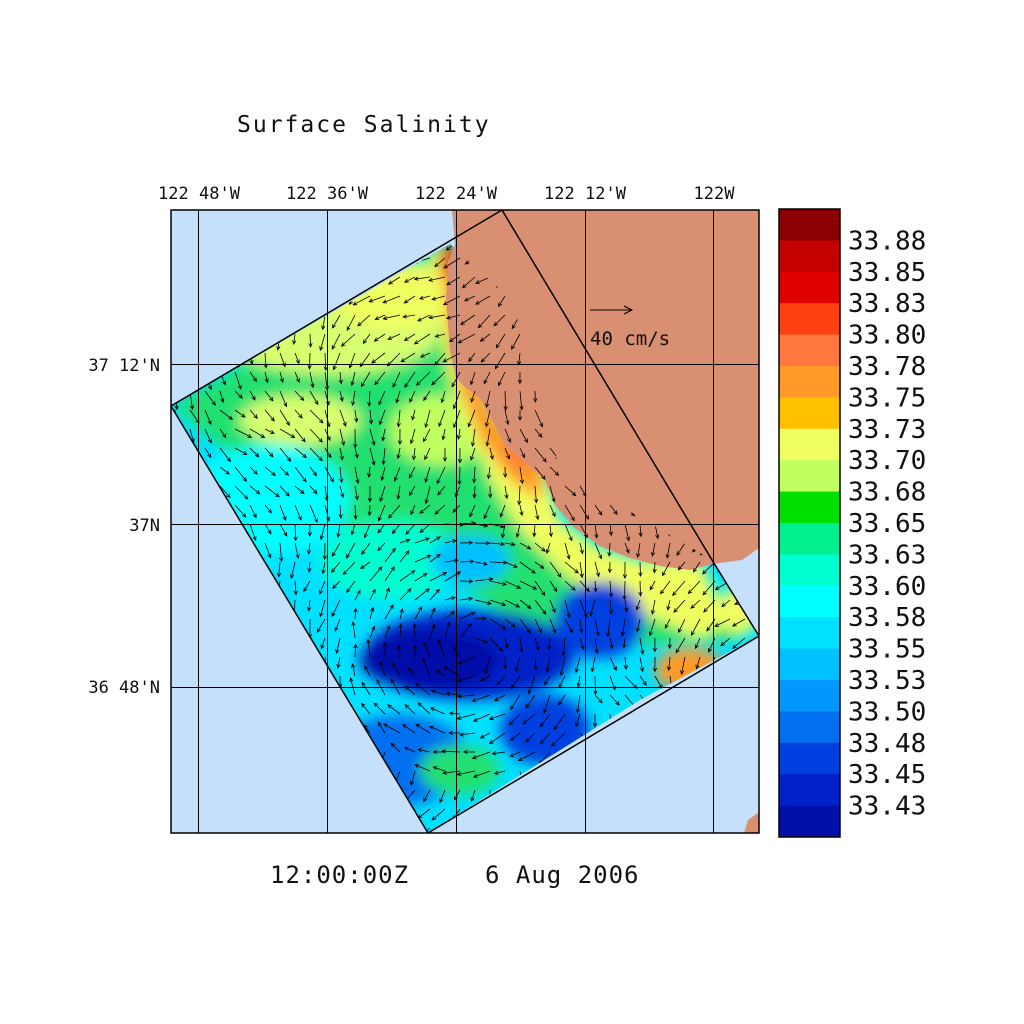  Describe the element at coordinates (887, 367) in the screenshot. I see `colorbar-label: 33.78` at that location.